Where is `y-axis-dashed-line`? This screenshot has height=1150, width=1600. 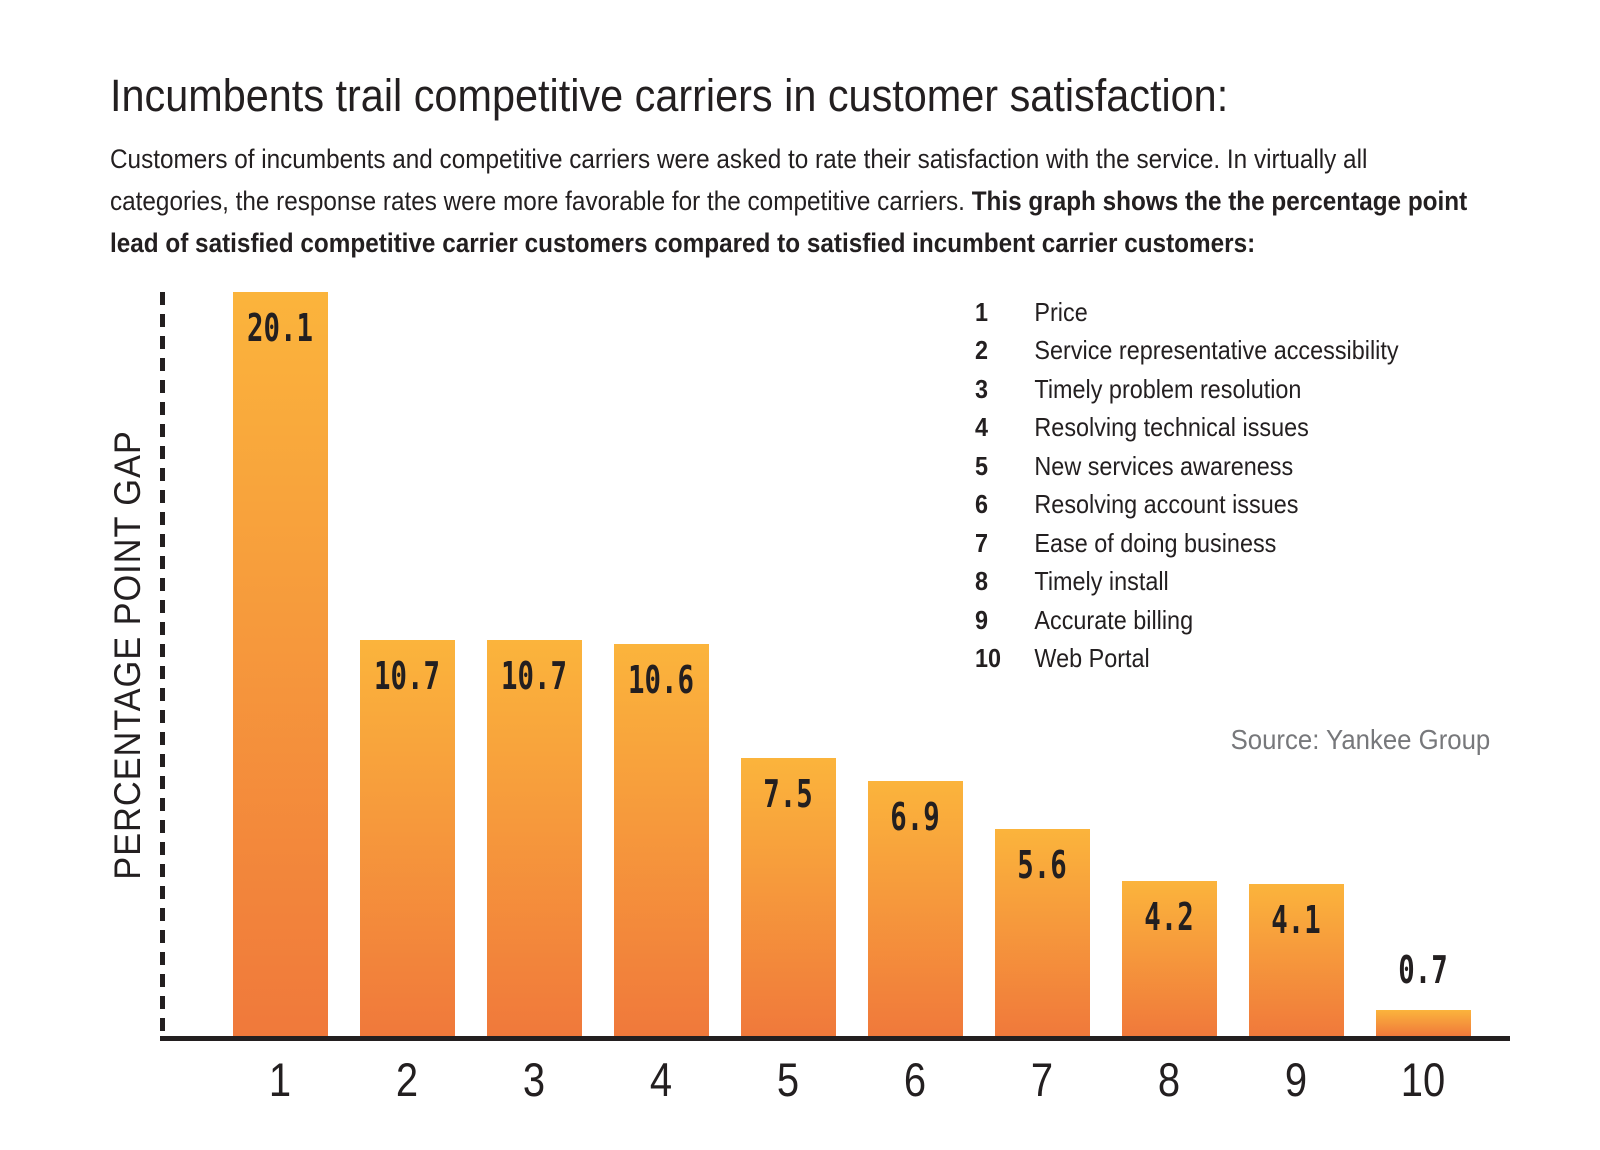
y-axis-dashed-line is located at coordinates (162, 666).